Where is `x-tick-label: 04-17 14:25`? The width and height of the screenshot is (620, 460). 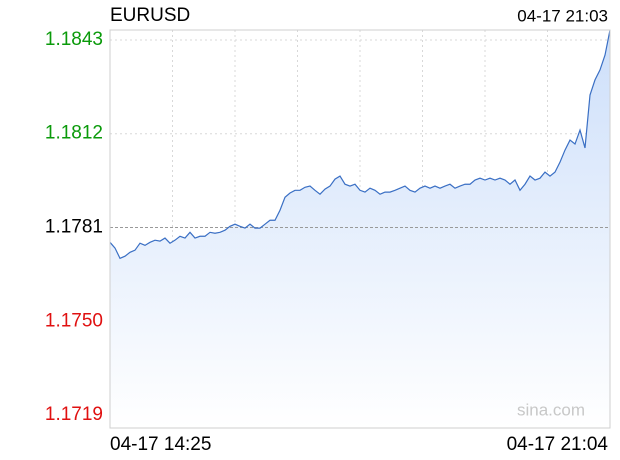 x-tick-label: 04-17 14:25 is located at coordinates (160, 444).